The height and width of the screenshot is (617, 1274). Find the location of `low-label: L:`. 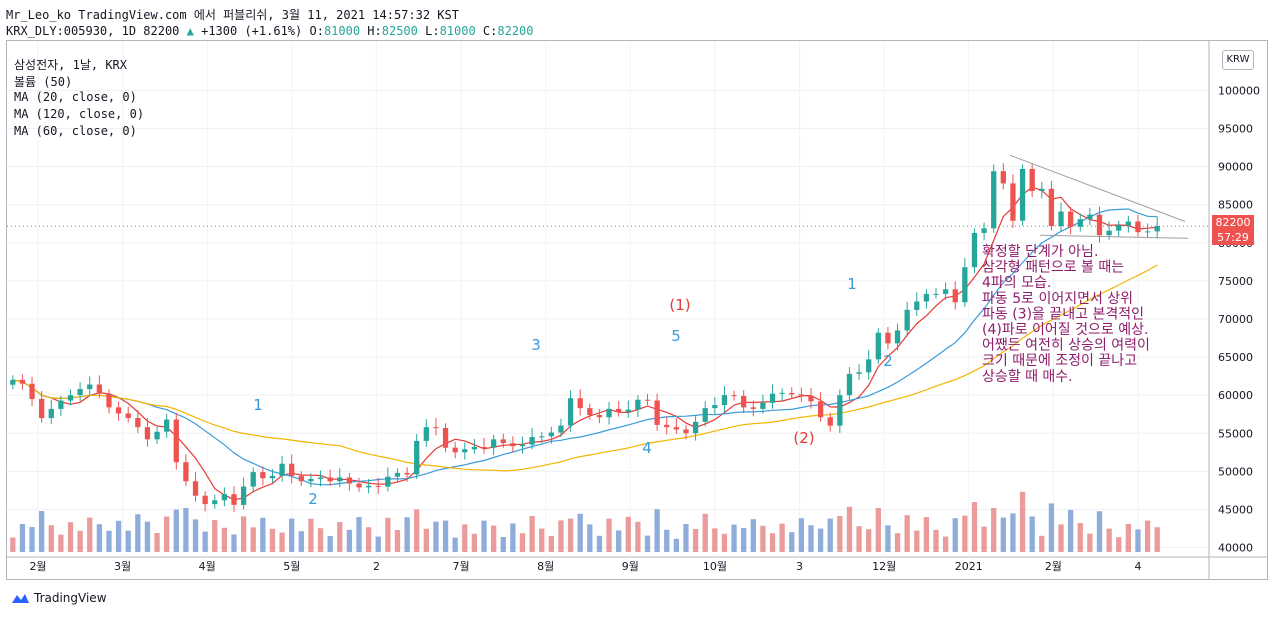

low-label: L: is located at coordinates (432, 31).